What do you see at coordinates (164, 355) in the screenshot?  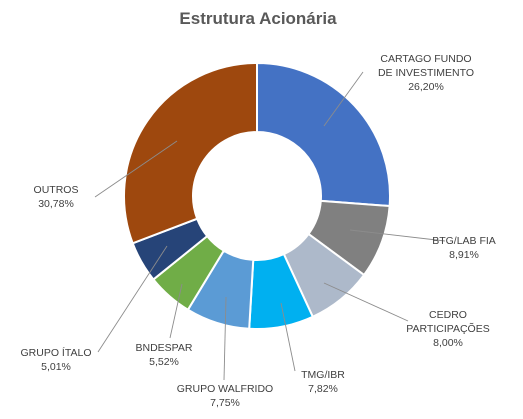 I see `slice-label-5: BNDESPAR 5,52%` at bounding box center [164, 355].